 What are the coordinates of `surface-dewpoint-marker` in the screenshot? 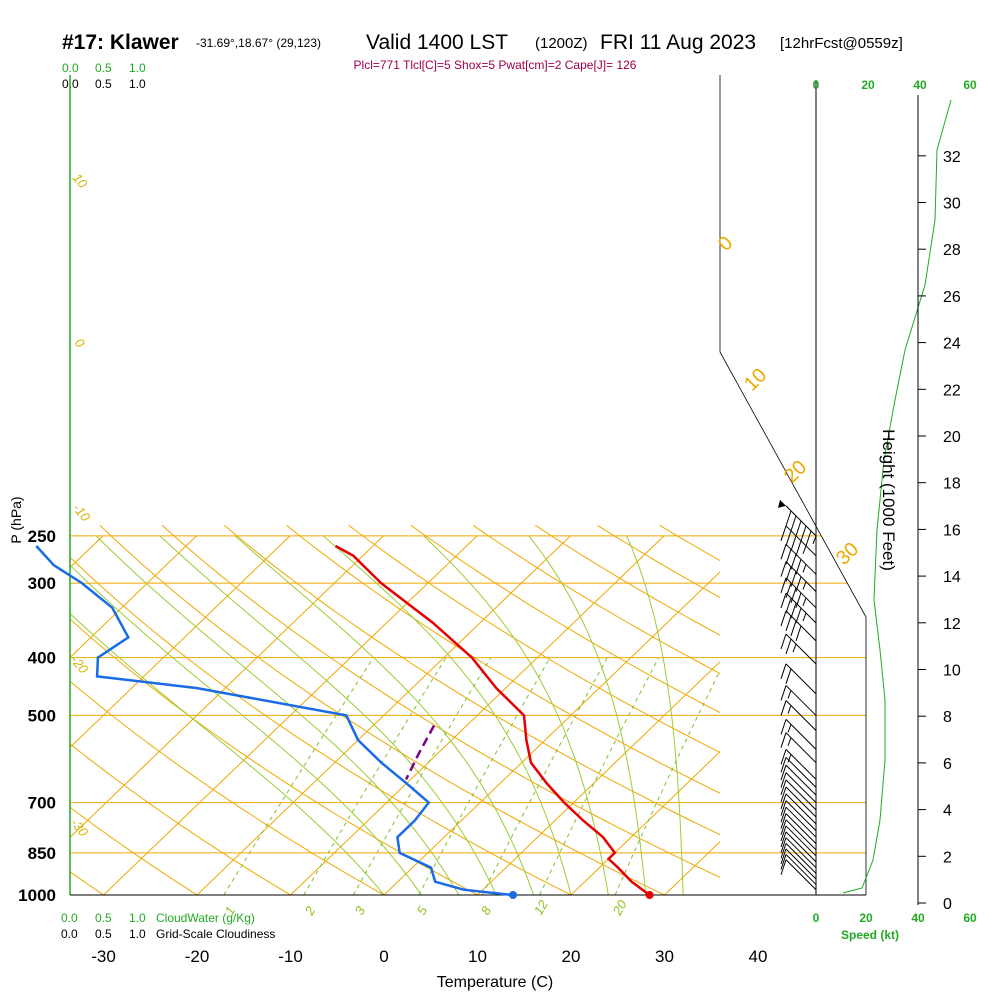 It's located at (513, 895).